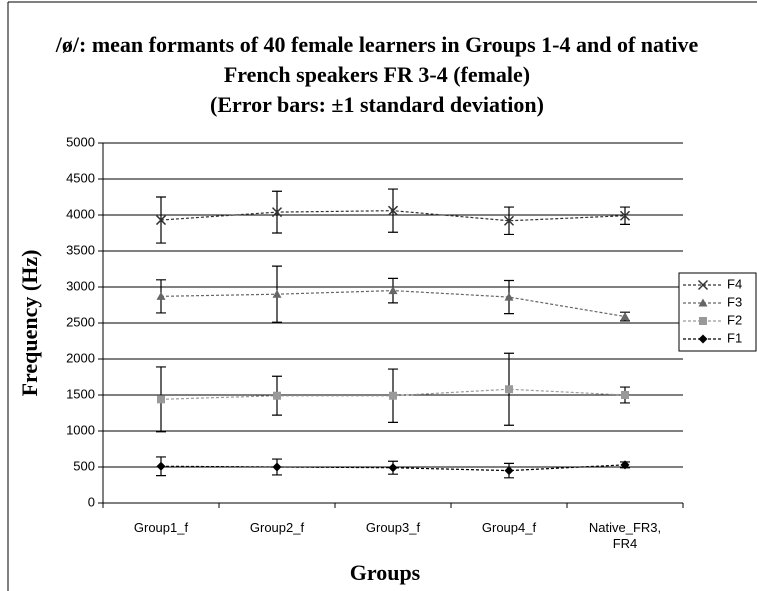 The width and height of the screenshot is (757, 591). I want to click on x-tick-label: Group2_f, so click(277, 527).